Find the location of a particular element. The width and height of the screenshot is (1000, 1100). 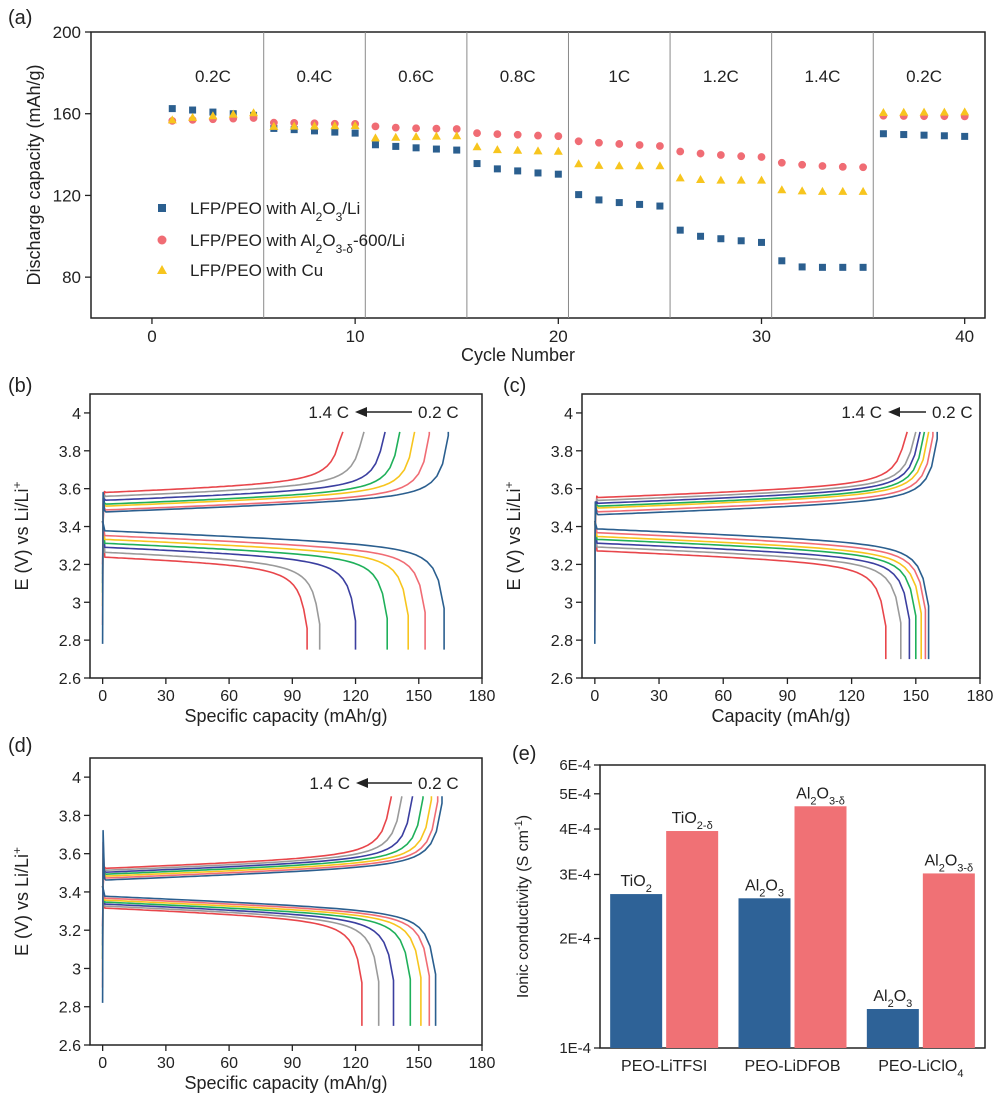

x-tick-label: 0 is located at coordinates (594, 696).